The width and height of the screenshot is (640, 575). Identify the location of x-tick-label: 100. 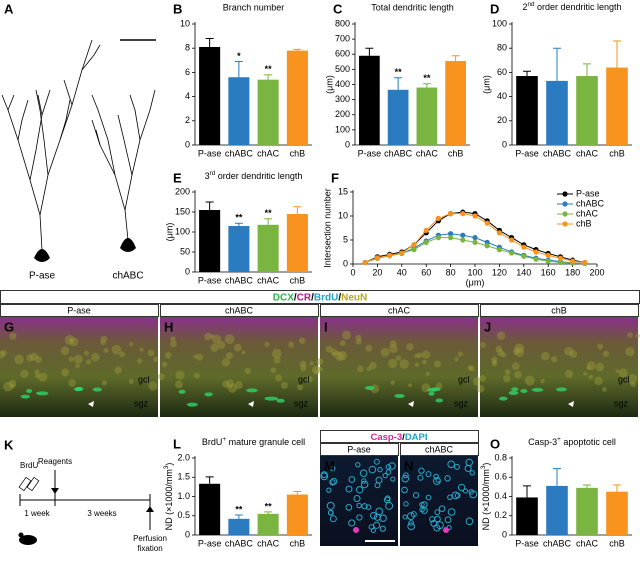
(474, 272).